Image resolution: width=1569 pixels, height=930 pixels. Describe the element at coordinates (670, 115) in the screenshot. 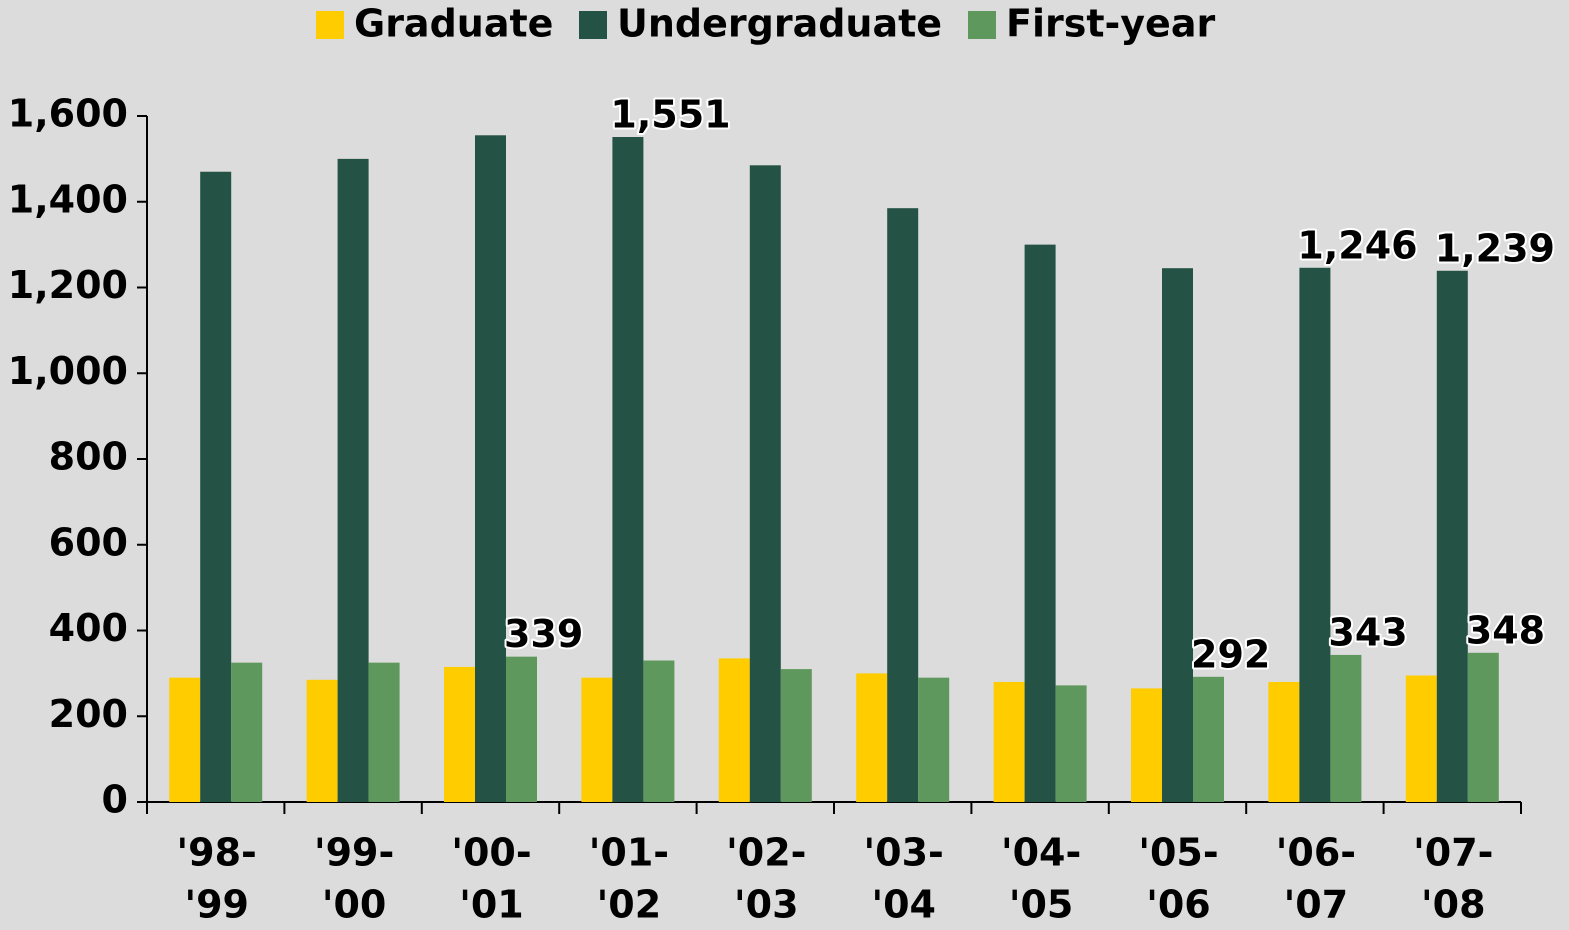

I see `data-label: 1,551` at that location.